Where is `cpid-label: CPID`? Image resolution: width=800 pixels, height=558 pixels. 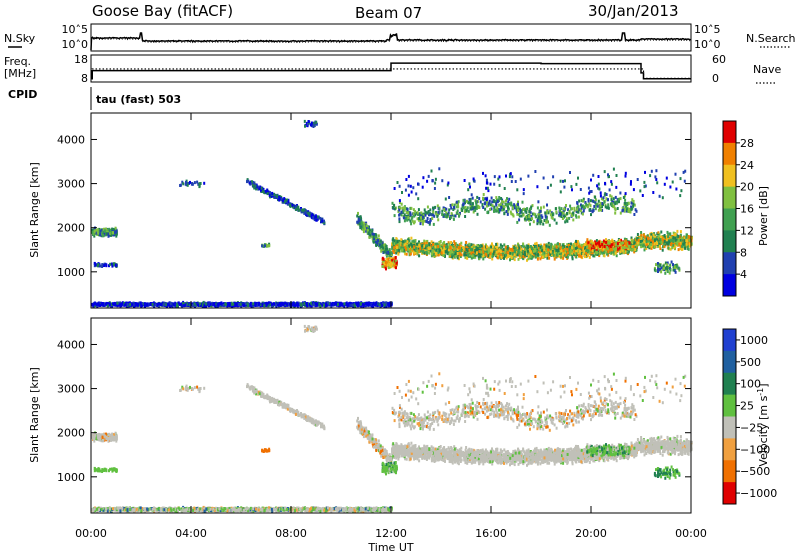 cpid-label: CPID is located at coordinates (22, 94).